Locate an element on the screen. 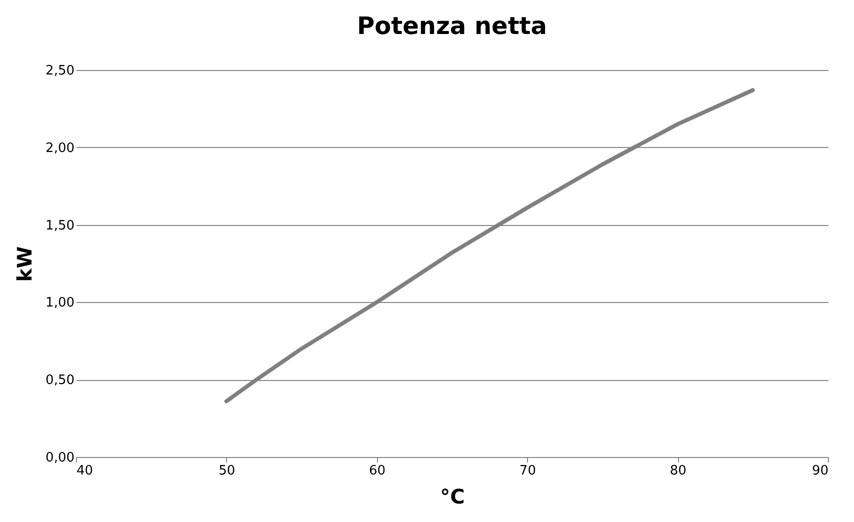  y-tick-label: 0,50 is located at coordinates (60, 380).